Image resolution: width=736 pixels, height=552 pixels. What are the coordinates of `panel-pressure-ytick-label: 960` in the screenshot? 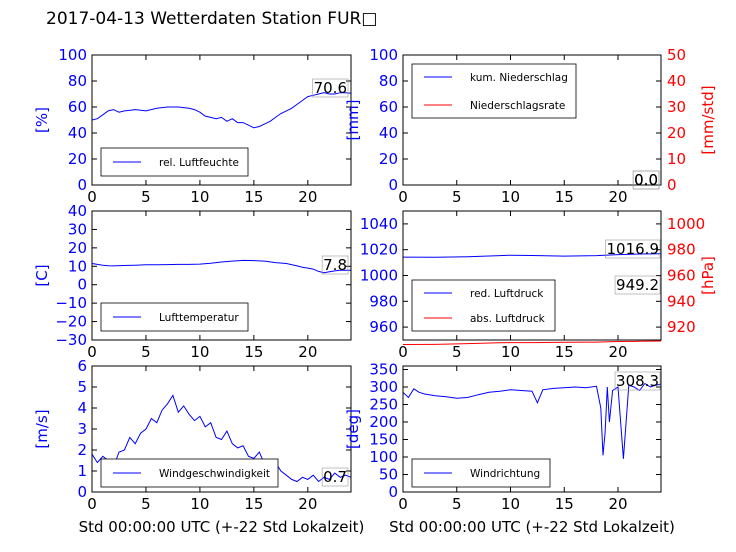 It's located at (383, 327).